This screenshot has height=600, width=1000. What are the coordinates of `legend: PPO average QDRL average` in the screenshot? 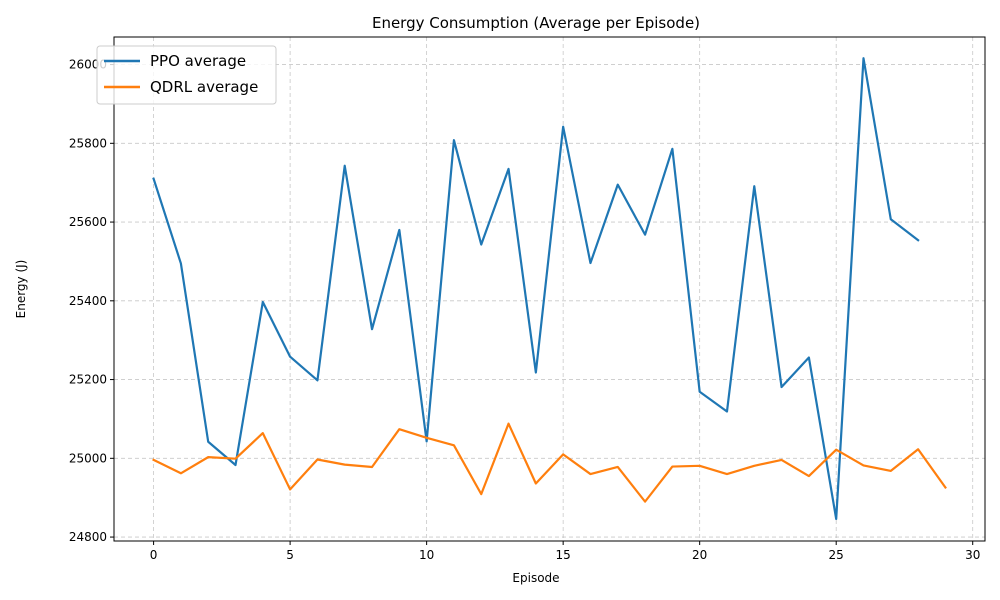 It's located at (186, 75).